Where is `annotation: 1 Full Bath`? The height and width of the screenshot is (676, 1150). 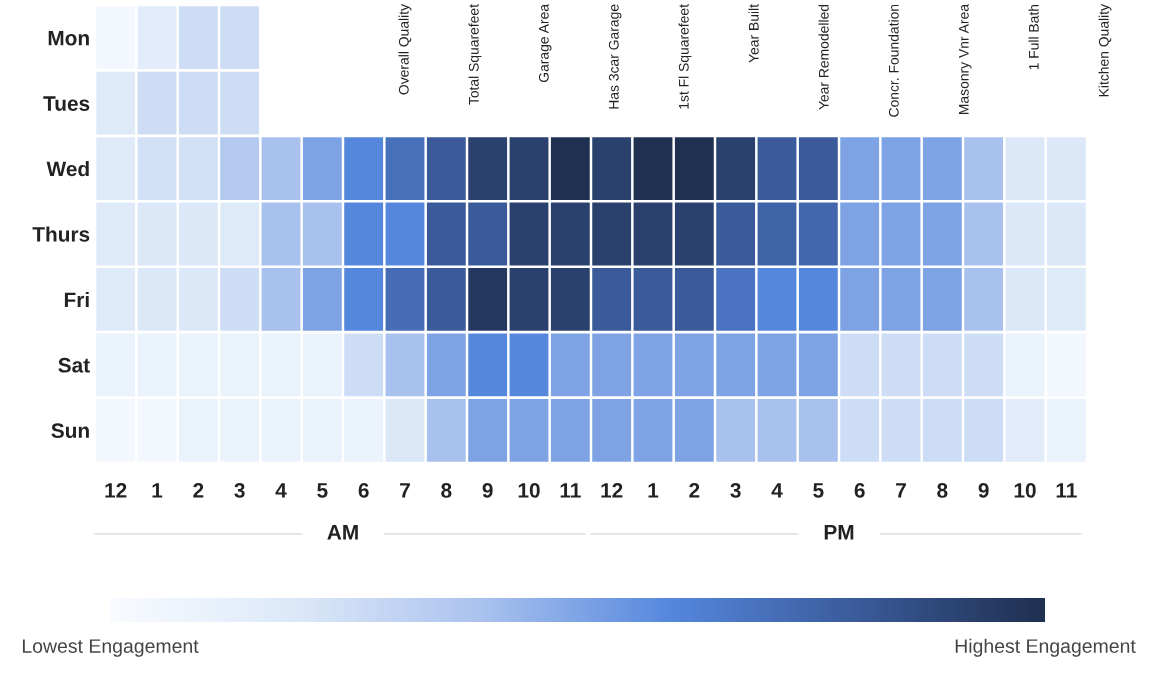
annotation: 1 Full Bath is located at coordinates (1033, 37).